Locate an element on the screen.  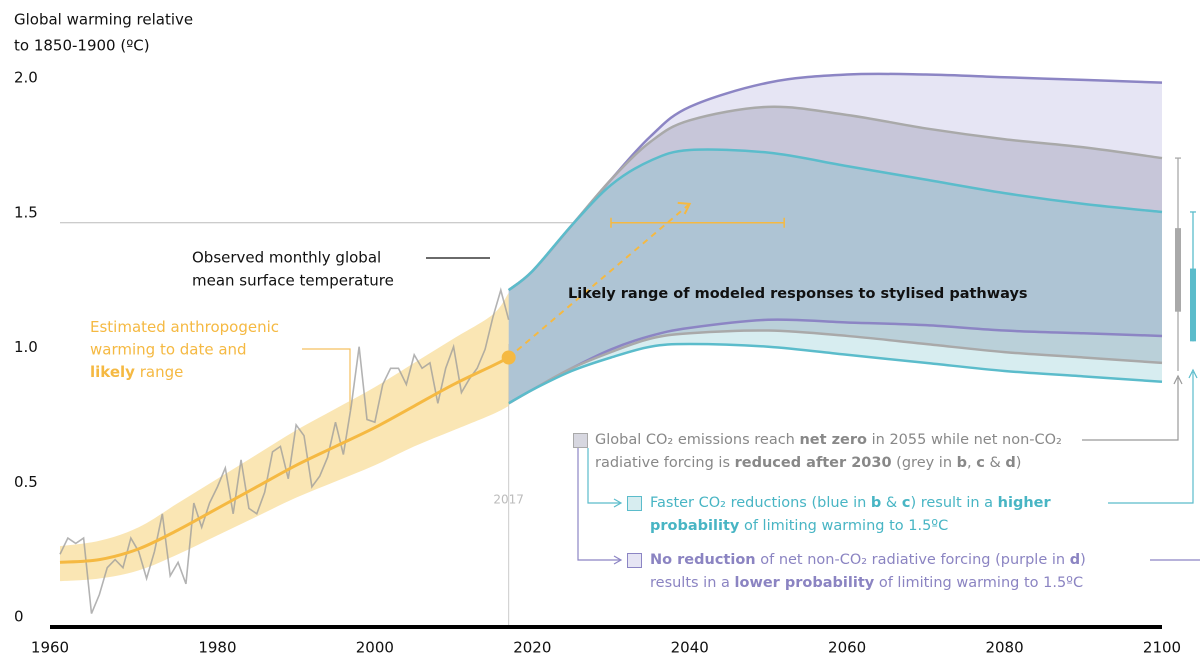
projection-arrow is located at coordinates (684, 208).